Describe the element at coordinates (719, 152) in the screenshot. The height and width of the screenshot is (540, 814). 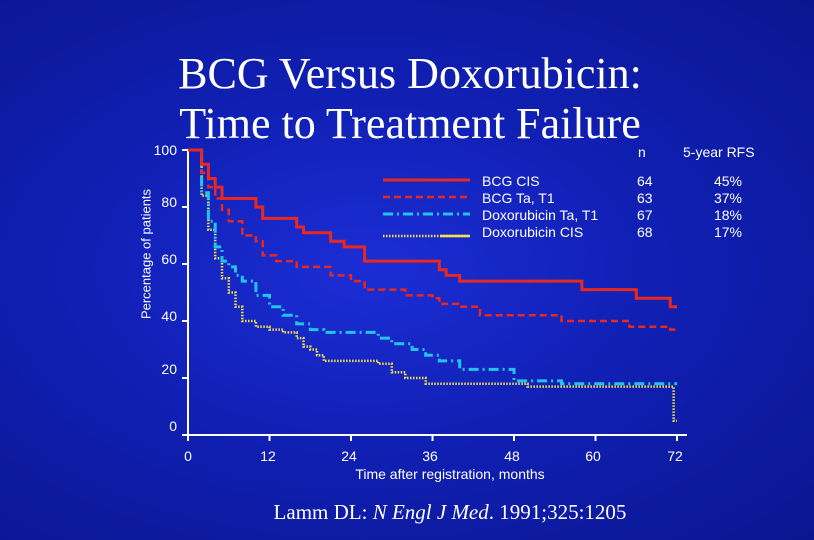
I see `legend-rfs-header: 5-year RFS` at that location.